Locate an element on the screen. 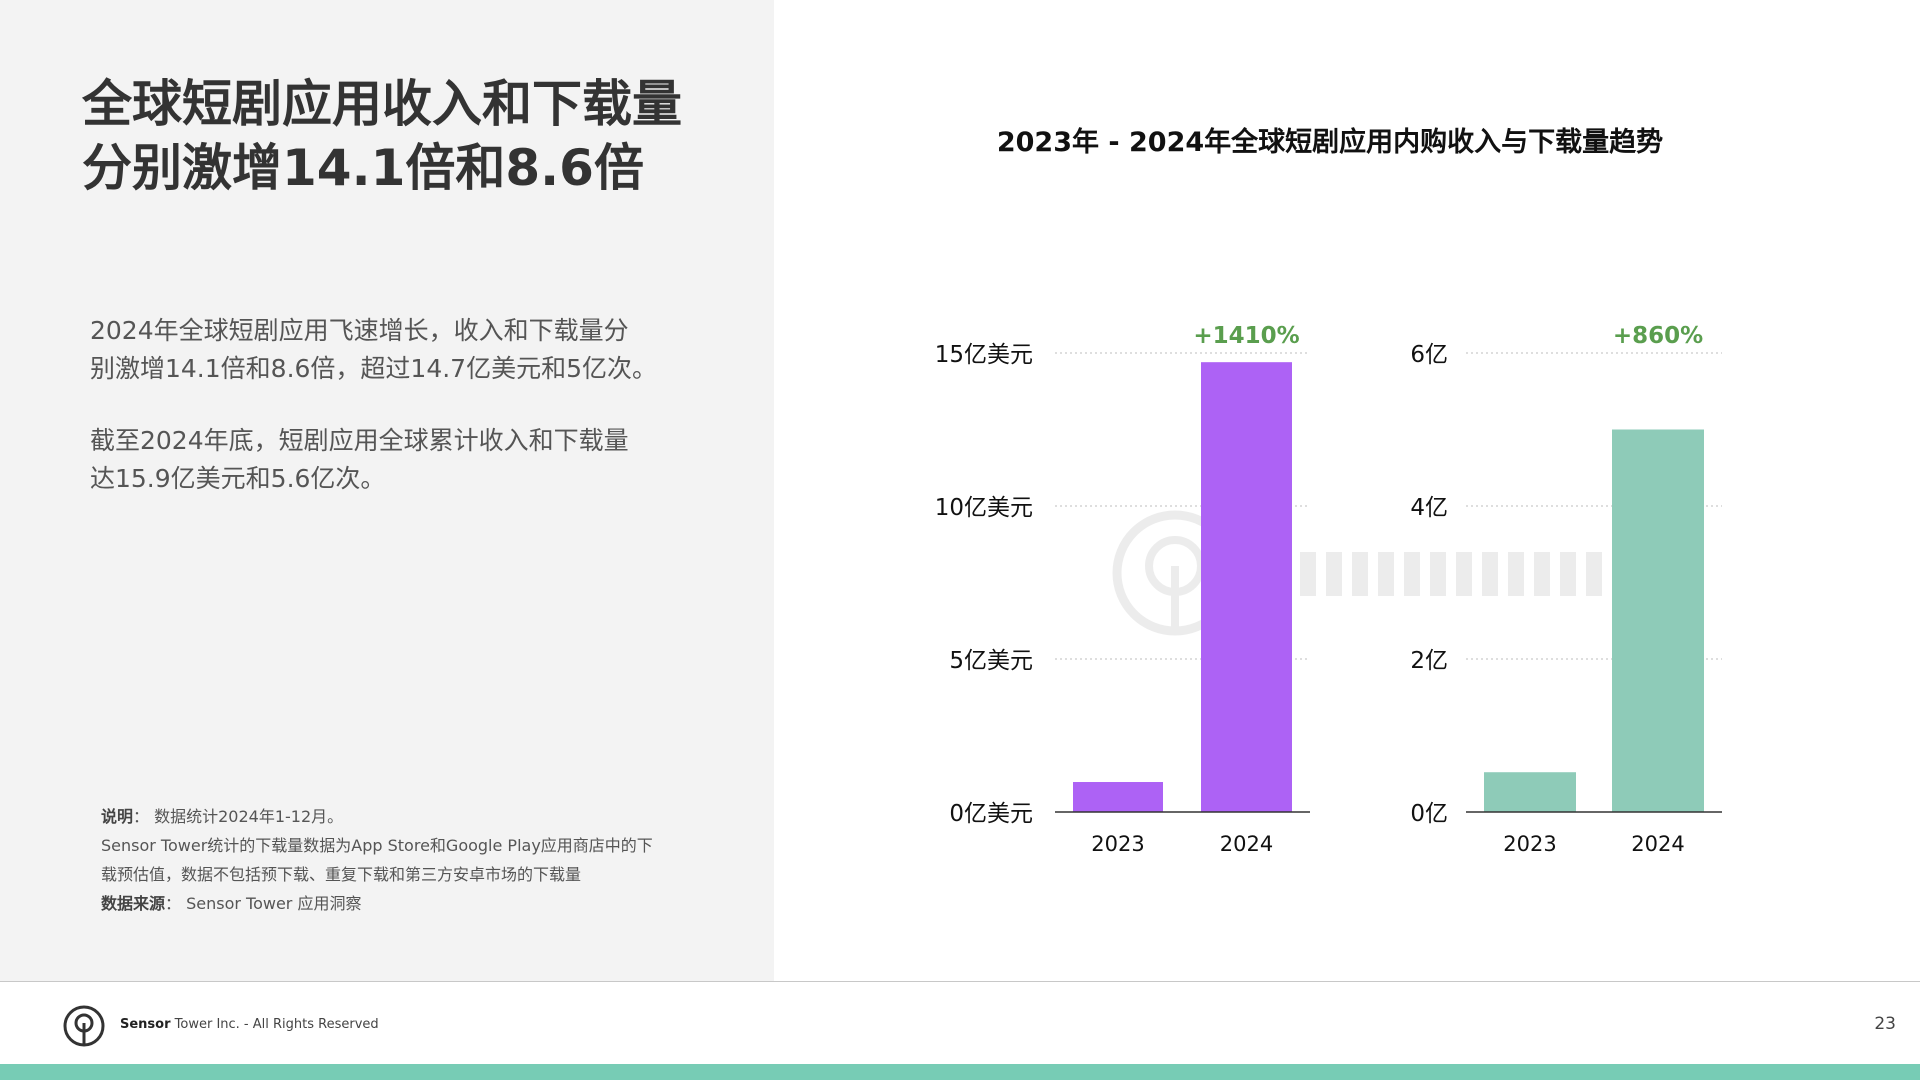  watermark-wordmark-icon is located at coordinates (1425, 574).